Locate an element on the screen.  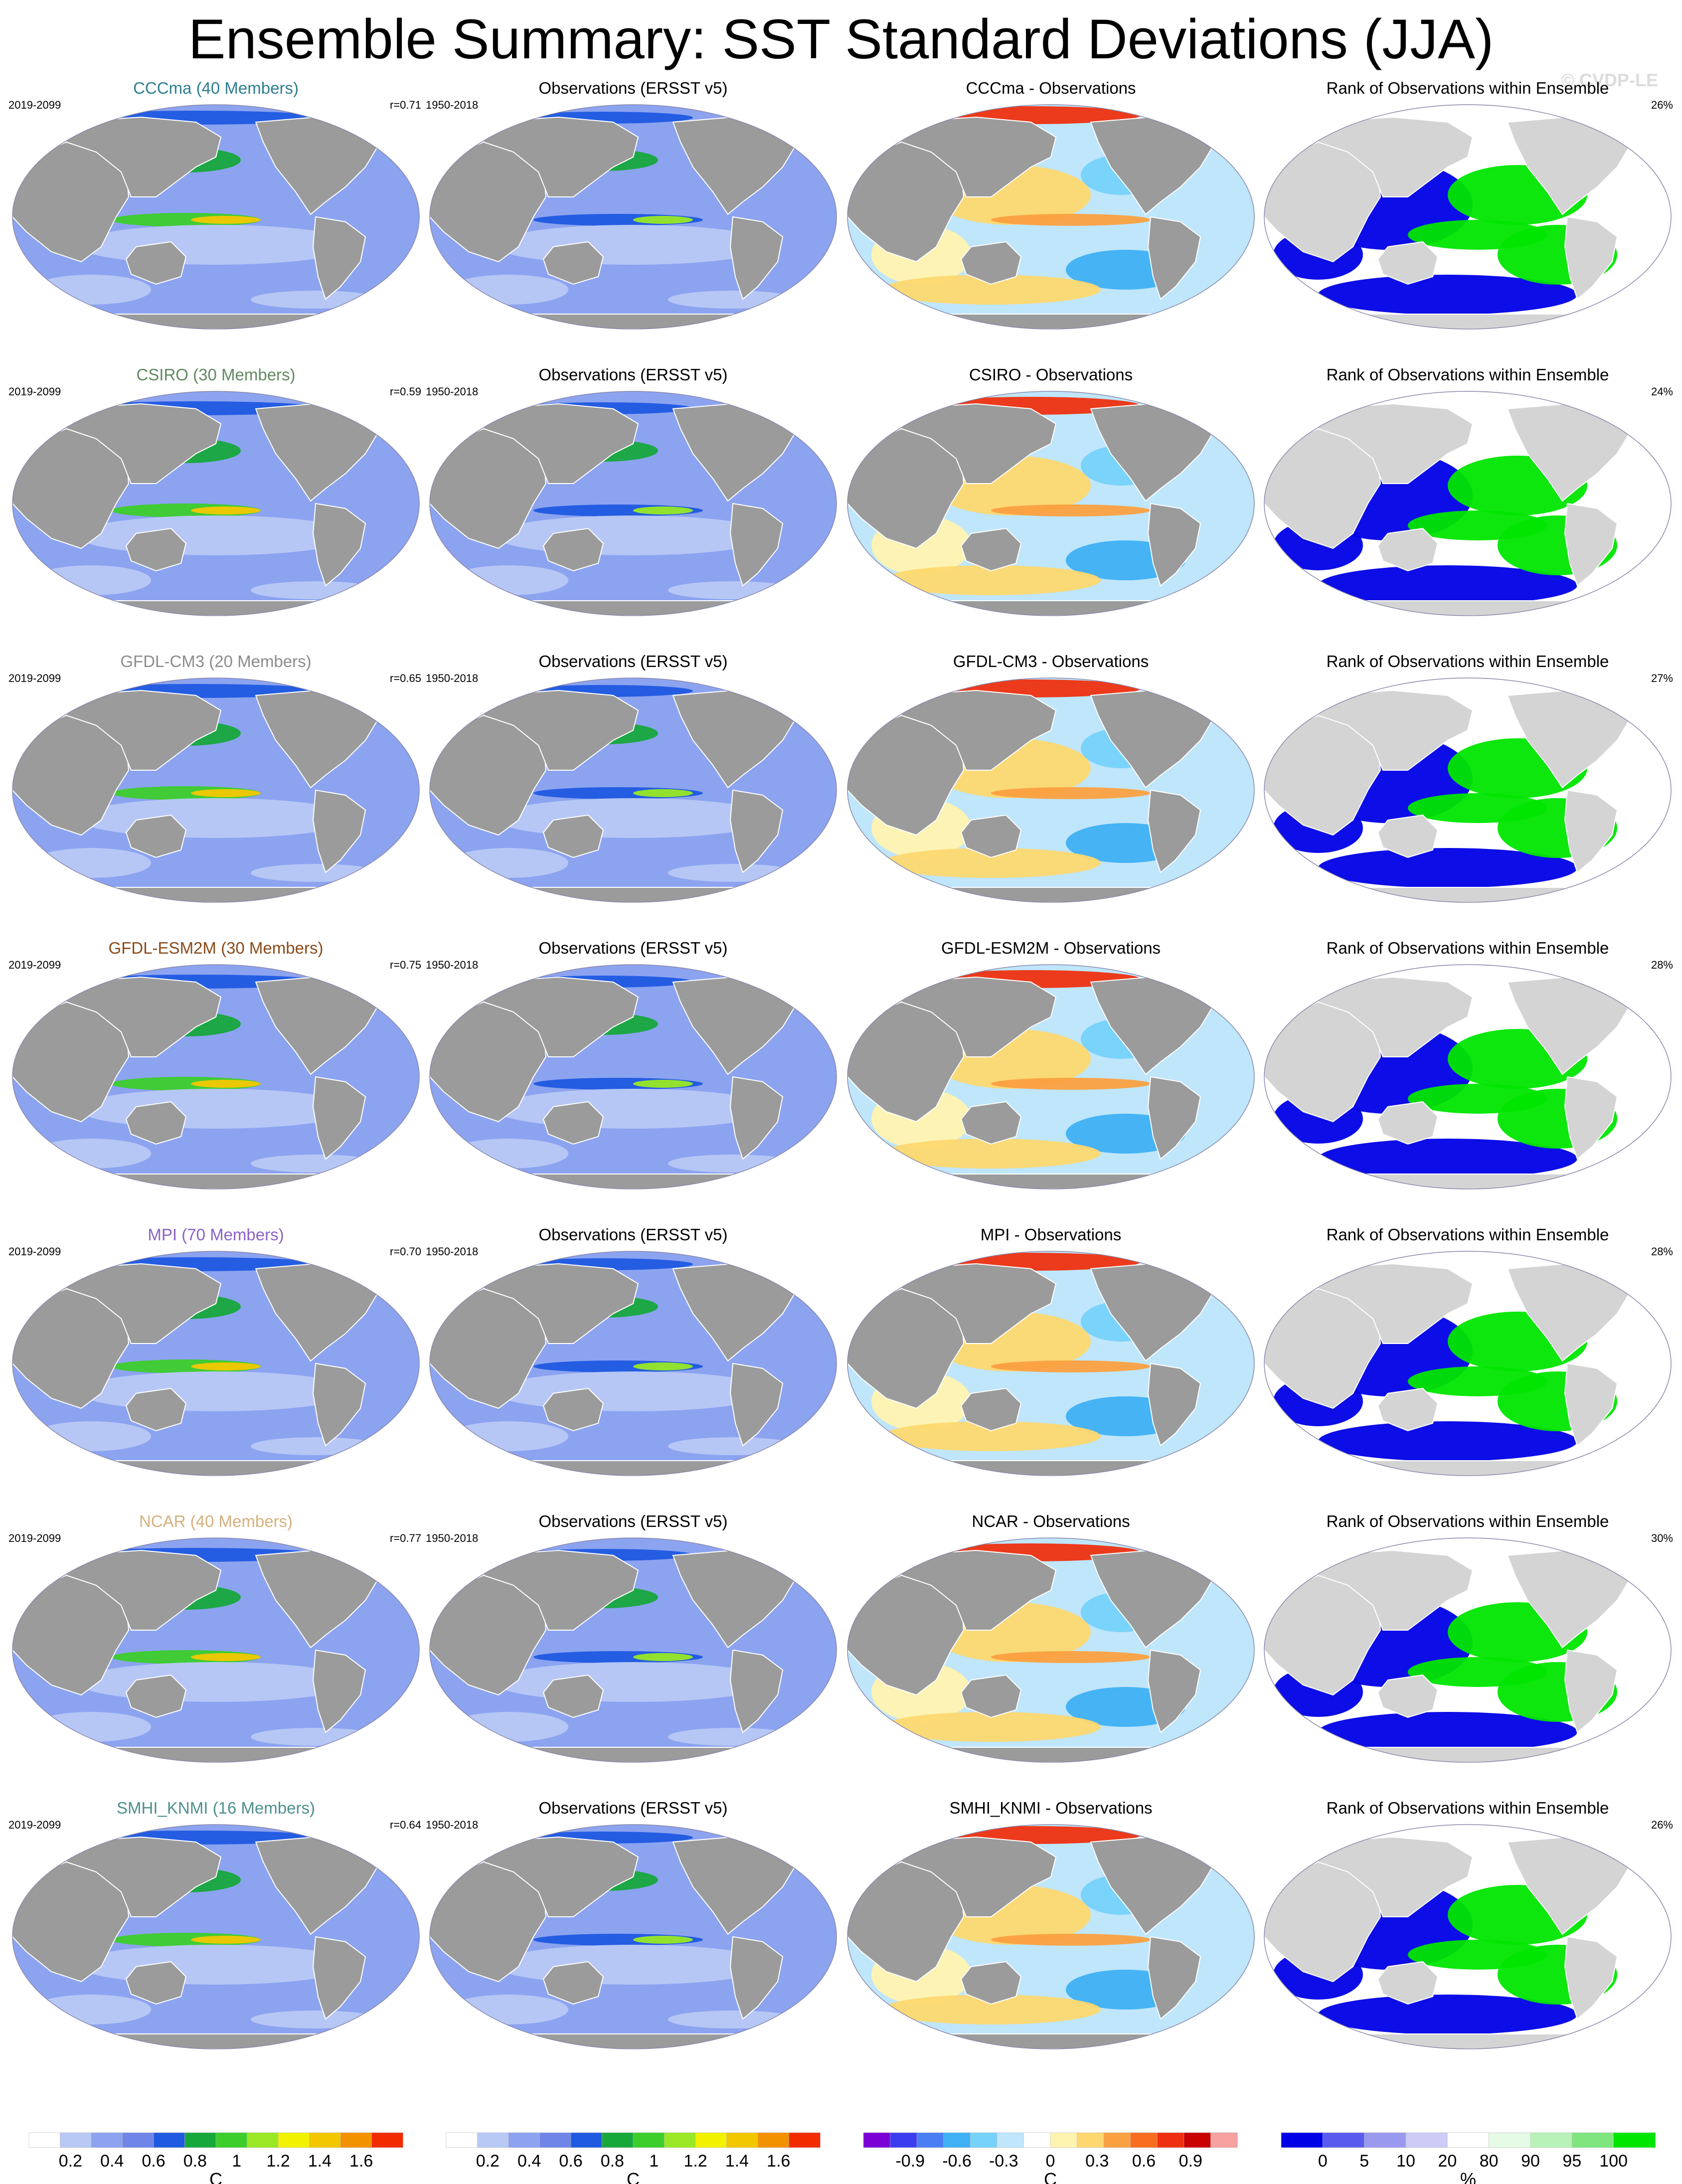
map-panel-model: NCAR (40 Members) 2019-2099 r=0.77 is located at coordinates (215, 1637).